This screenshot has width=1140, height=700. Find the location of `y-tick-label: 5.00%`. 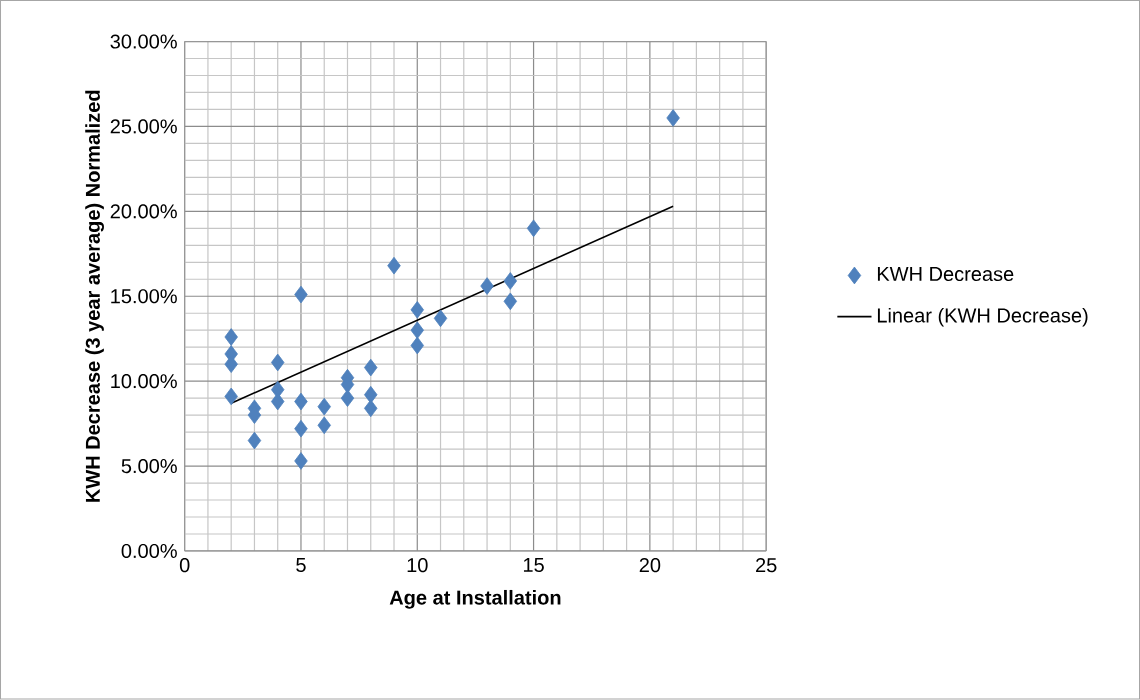

y-tick-label: 5.00% is located at coordinates (149, 466).